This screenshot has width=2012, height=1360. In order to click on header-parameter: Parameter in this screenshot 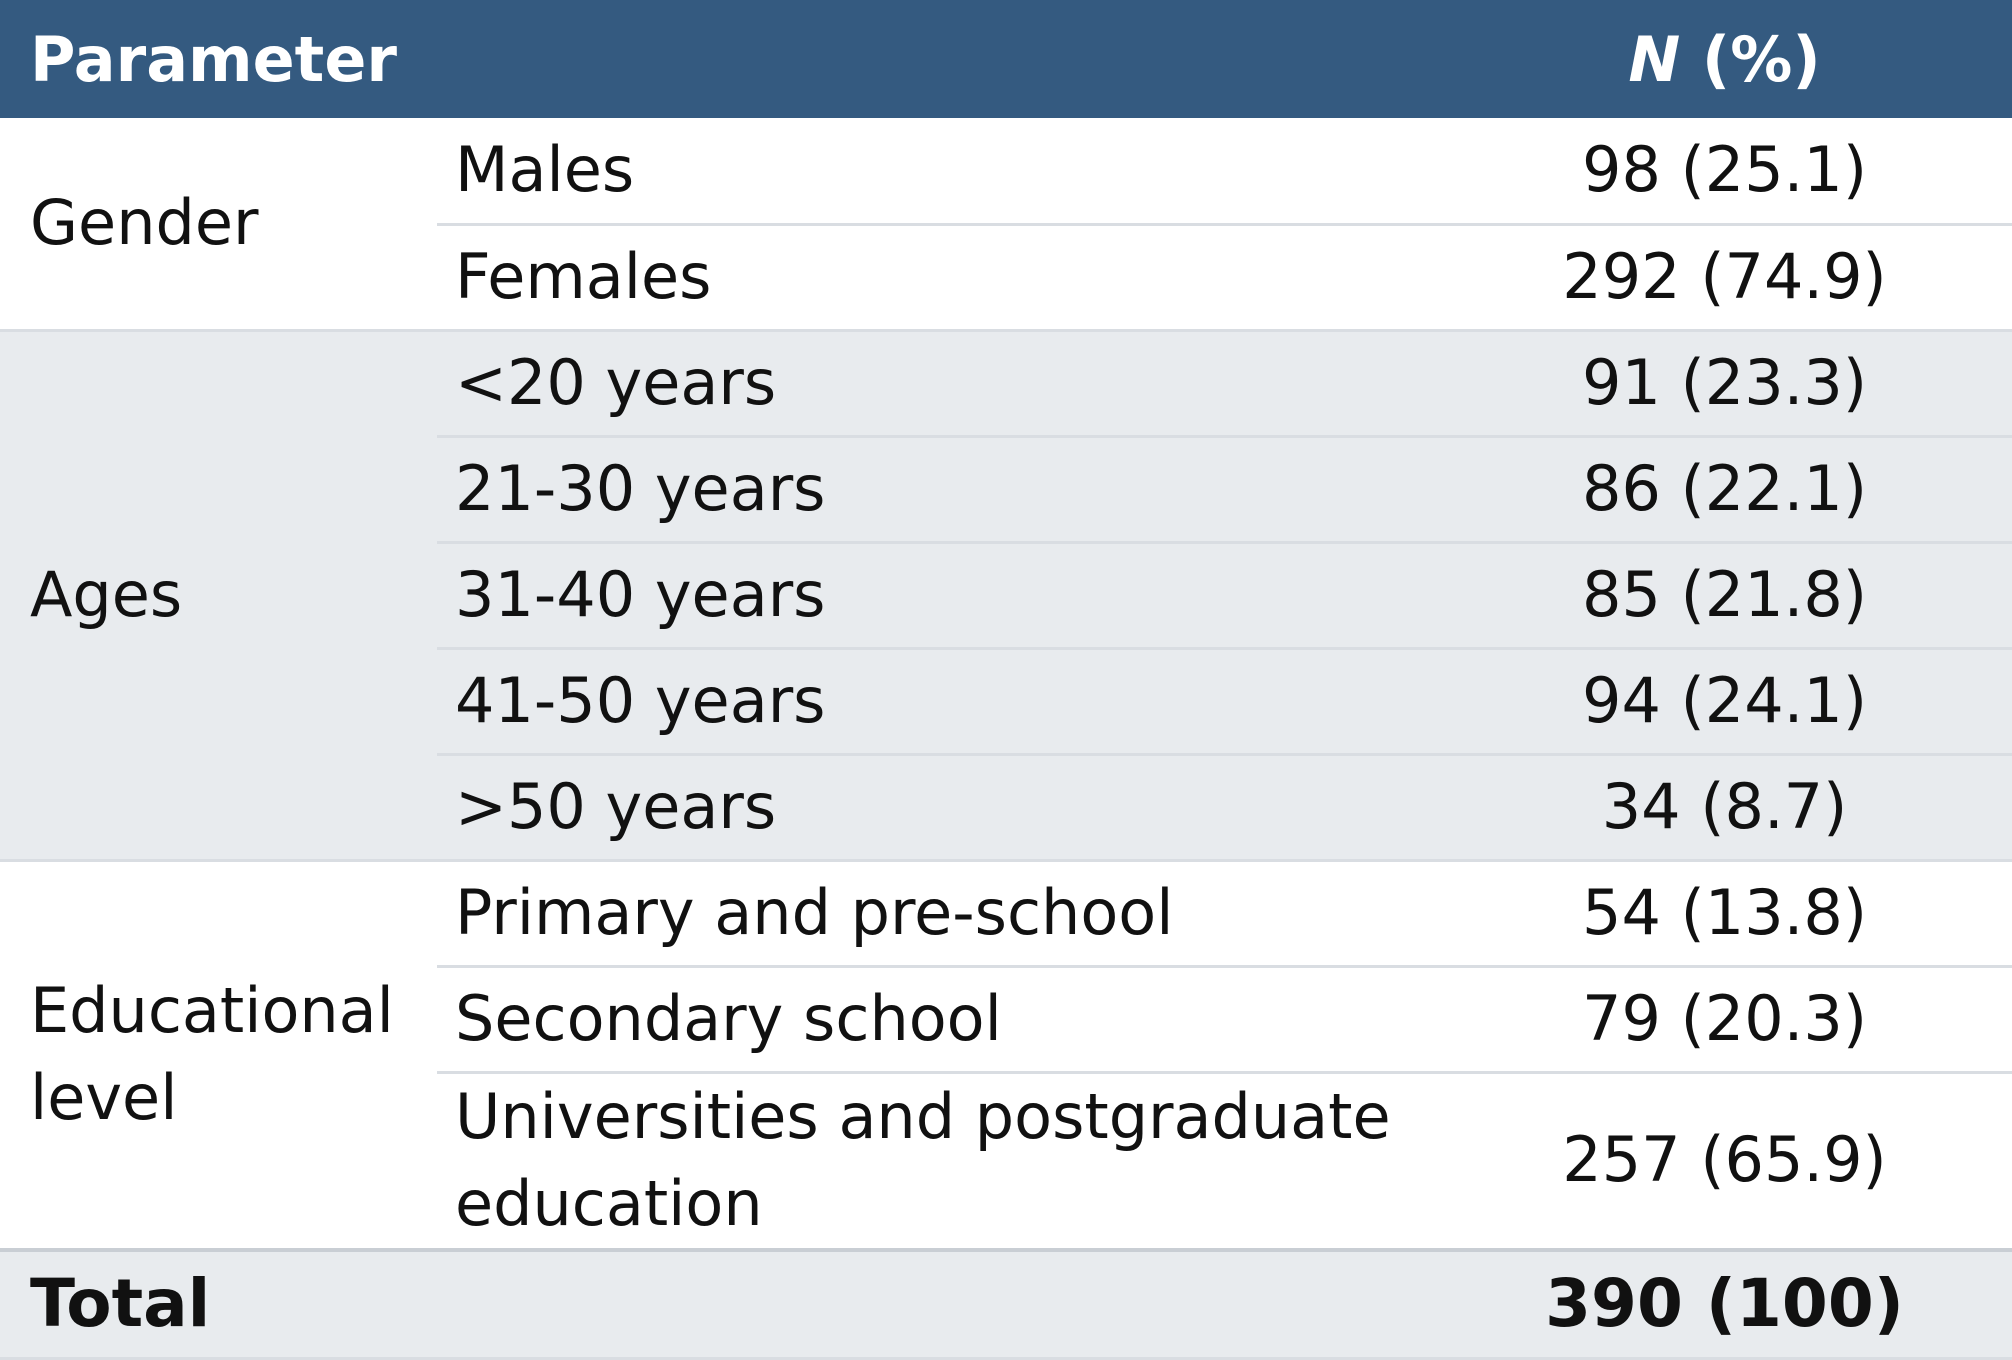, I will do `click(213, 59)`.